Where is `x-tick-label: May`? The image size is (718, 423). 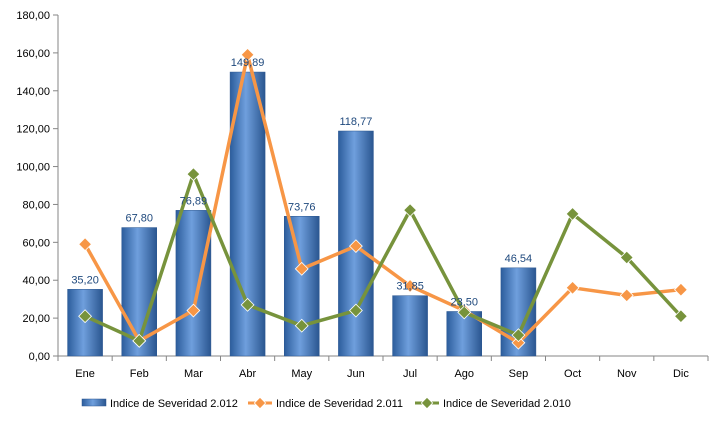
x-tick-label: May is located at coordinates (301, 374).